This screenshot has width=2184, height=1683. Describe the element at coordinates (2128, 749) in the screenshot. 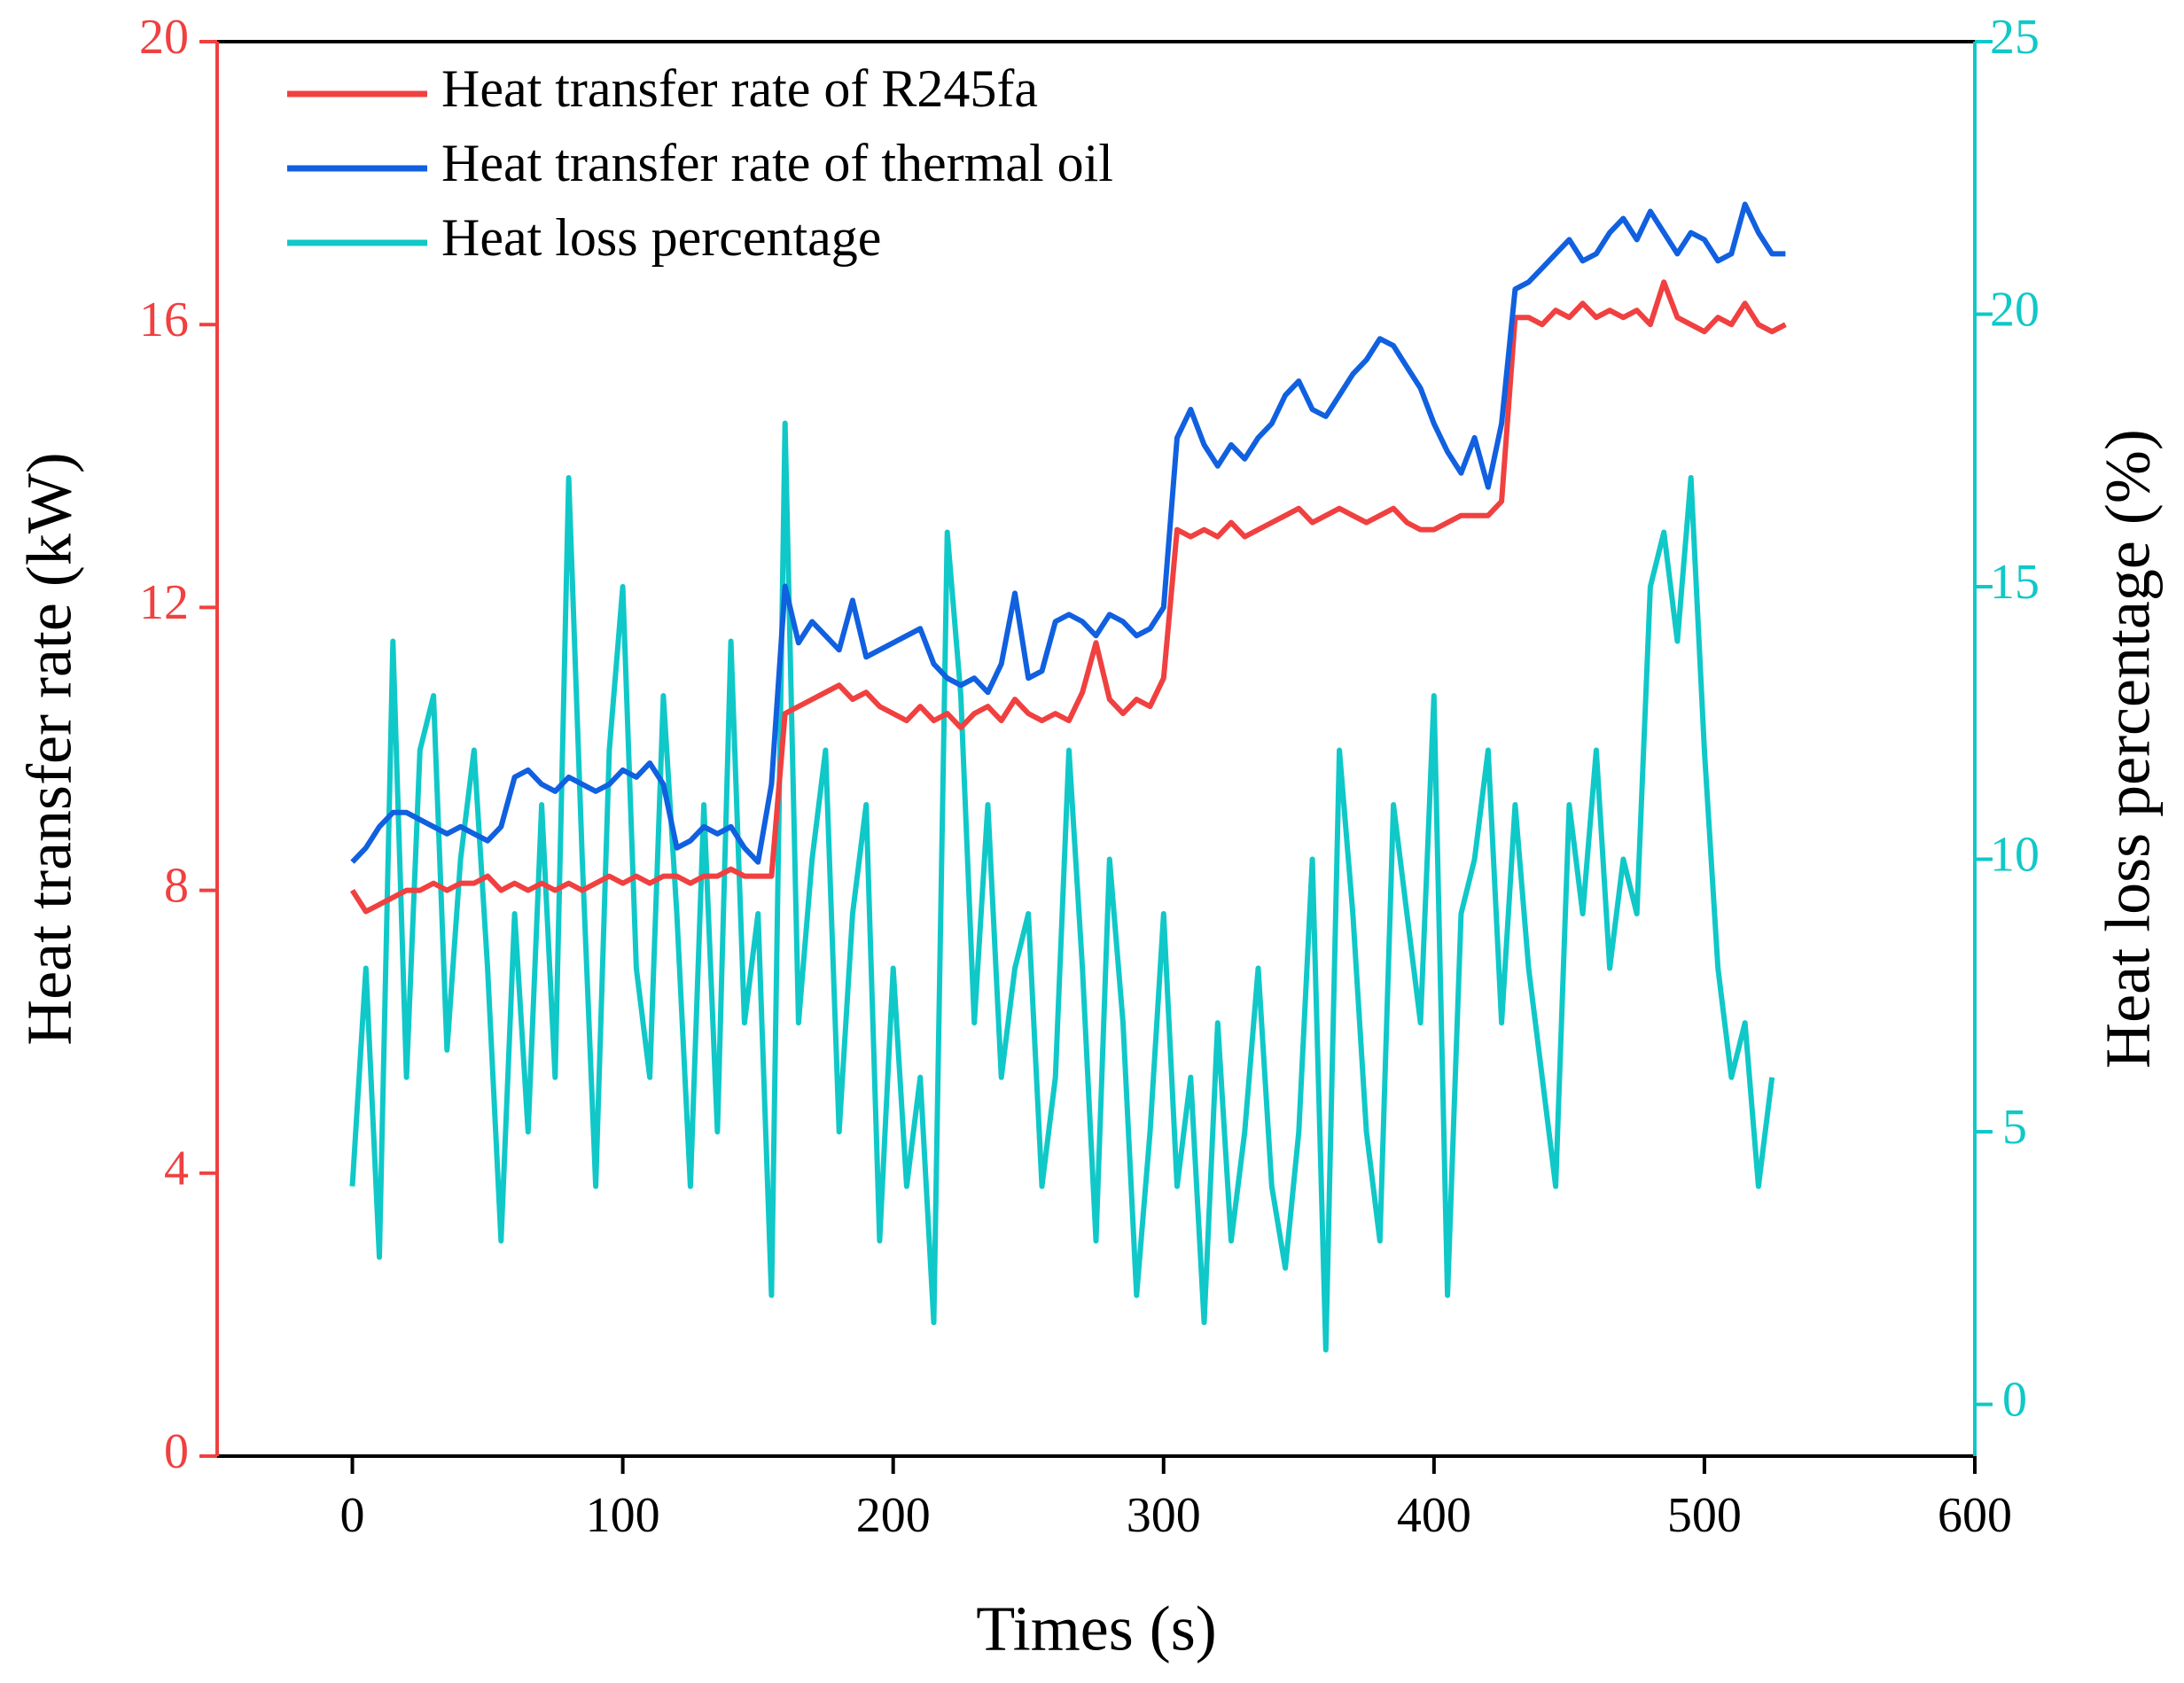

I see `y2-axis-label: Heat loss percentage (%)` at that location.